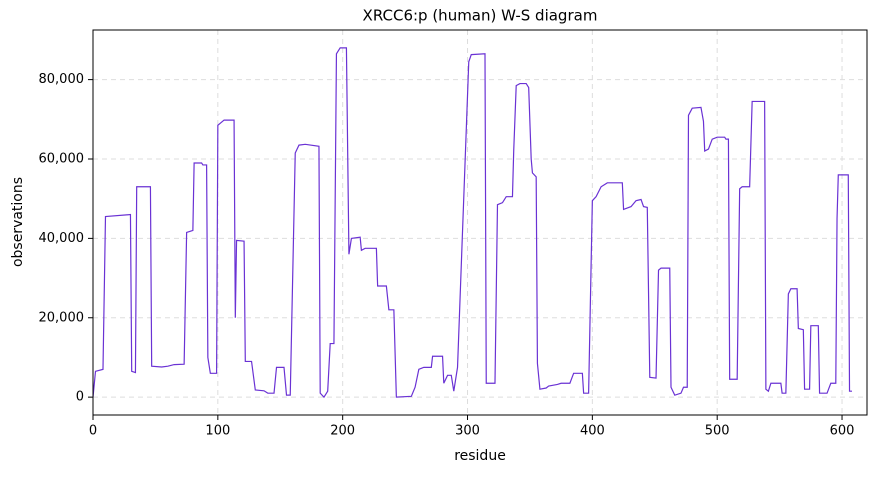  Describe the element at coordinates (342, 431) in the screenshot. I see `x-tick-label: 200` at that location.